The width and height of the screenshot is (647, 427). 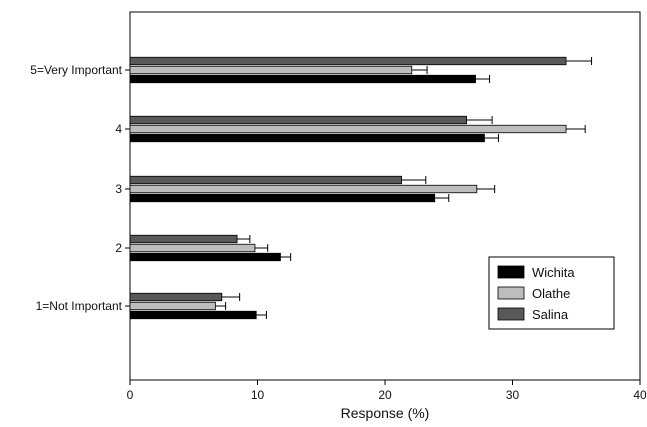 What do you see at coordinates (79, 306) in the screenshot?
I see `y-tick-label-0: 1=Not Important` at bounding box center [79, 306].